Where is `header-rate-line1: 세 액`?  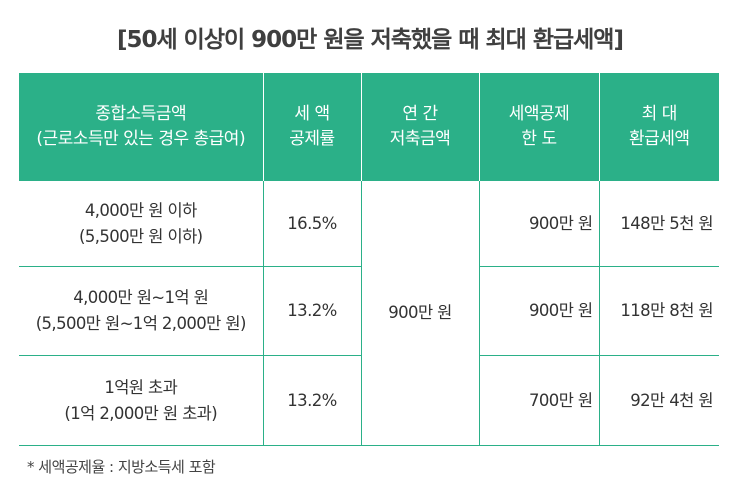
header-rate-line1: 세 액 is located at coordinates (312, 114).